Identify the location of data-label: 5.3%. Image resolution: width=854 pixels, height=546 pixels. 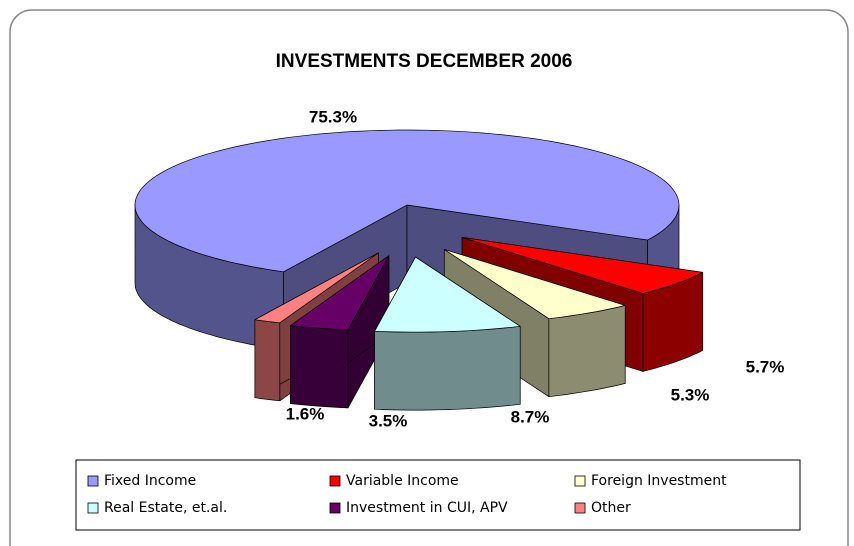
(690, 394).